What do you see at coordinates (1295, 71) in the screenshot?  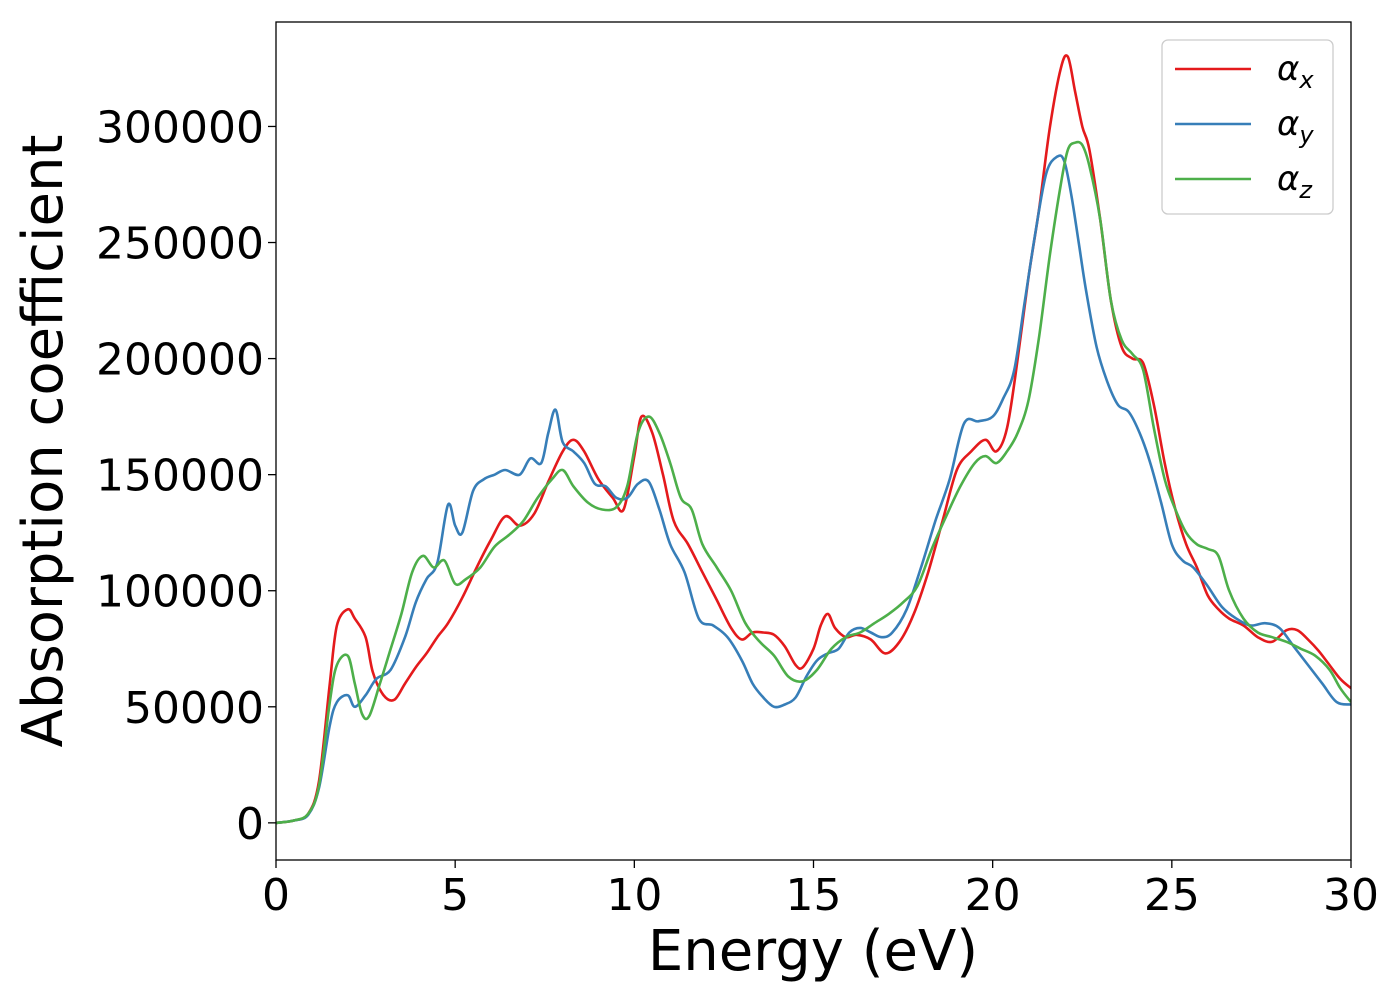 I see `legend-label-alpha-x: αx` at bounding box center [1295, 71].